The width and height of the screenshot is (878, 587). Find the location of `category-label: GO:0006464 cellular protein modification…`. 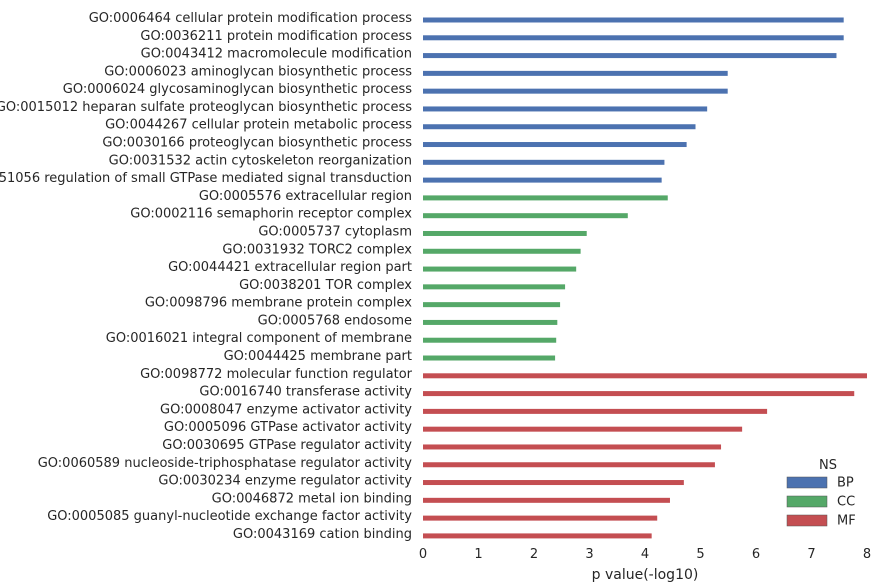

category-label: GO:0006464 cellular protein modification… is located at coordinates (250, 18).